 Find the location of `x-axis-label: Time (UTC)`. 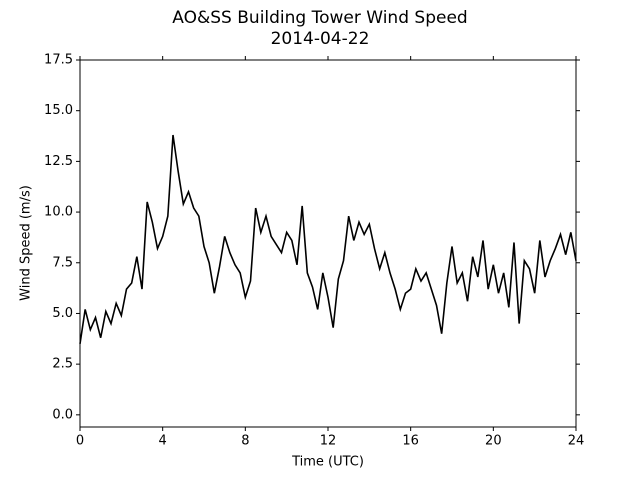

x-axis-label: Time (UTC) is located at coordinates (327, 462).